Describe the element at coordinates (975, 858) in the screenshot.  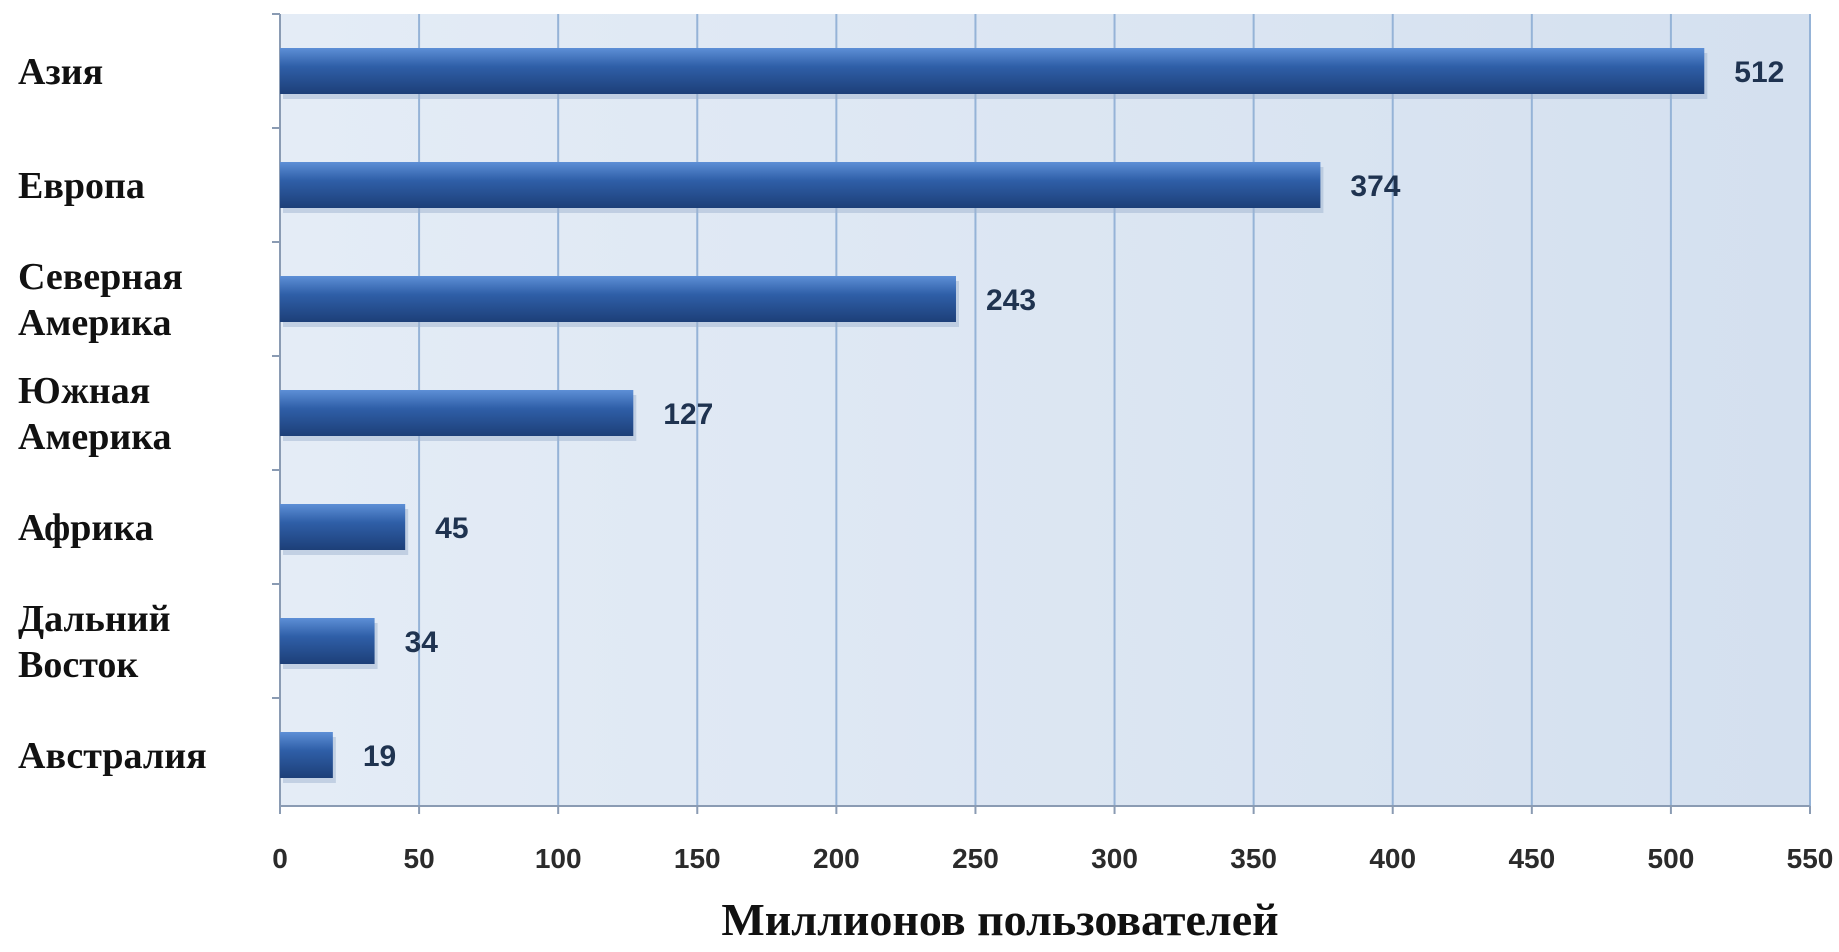
I see `x-tick-label: 250` at that location.